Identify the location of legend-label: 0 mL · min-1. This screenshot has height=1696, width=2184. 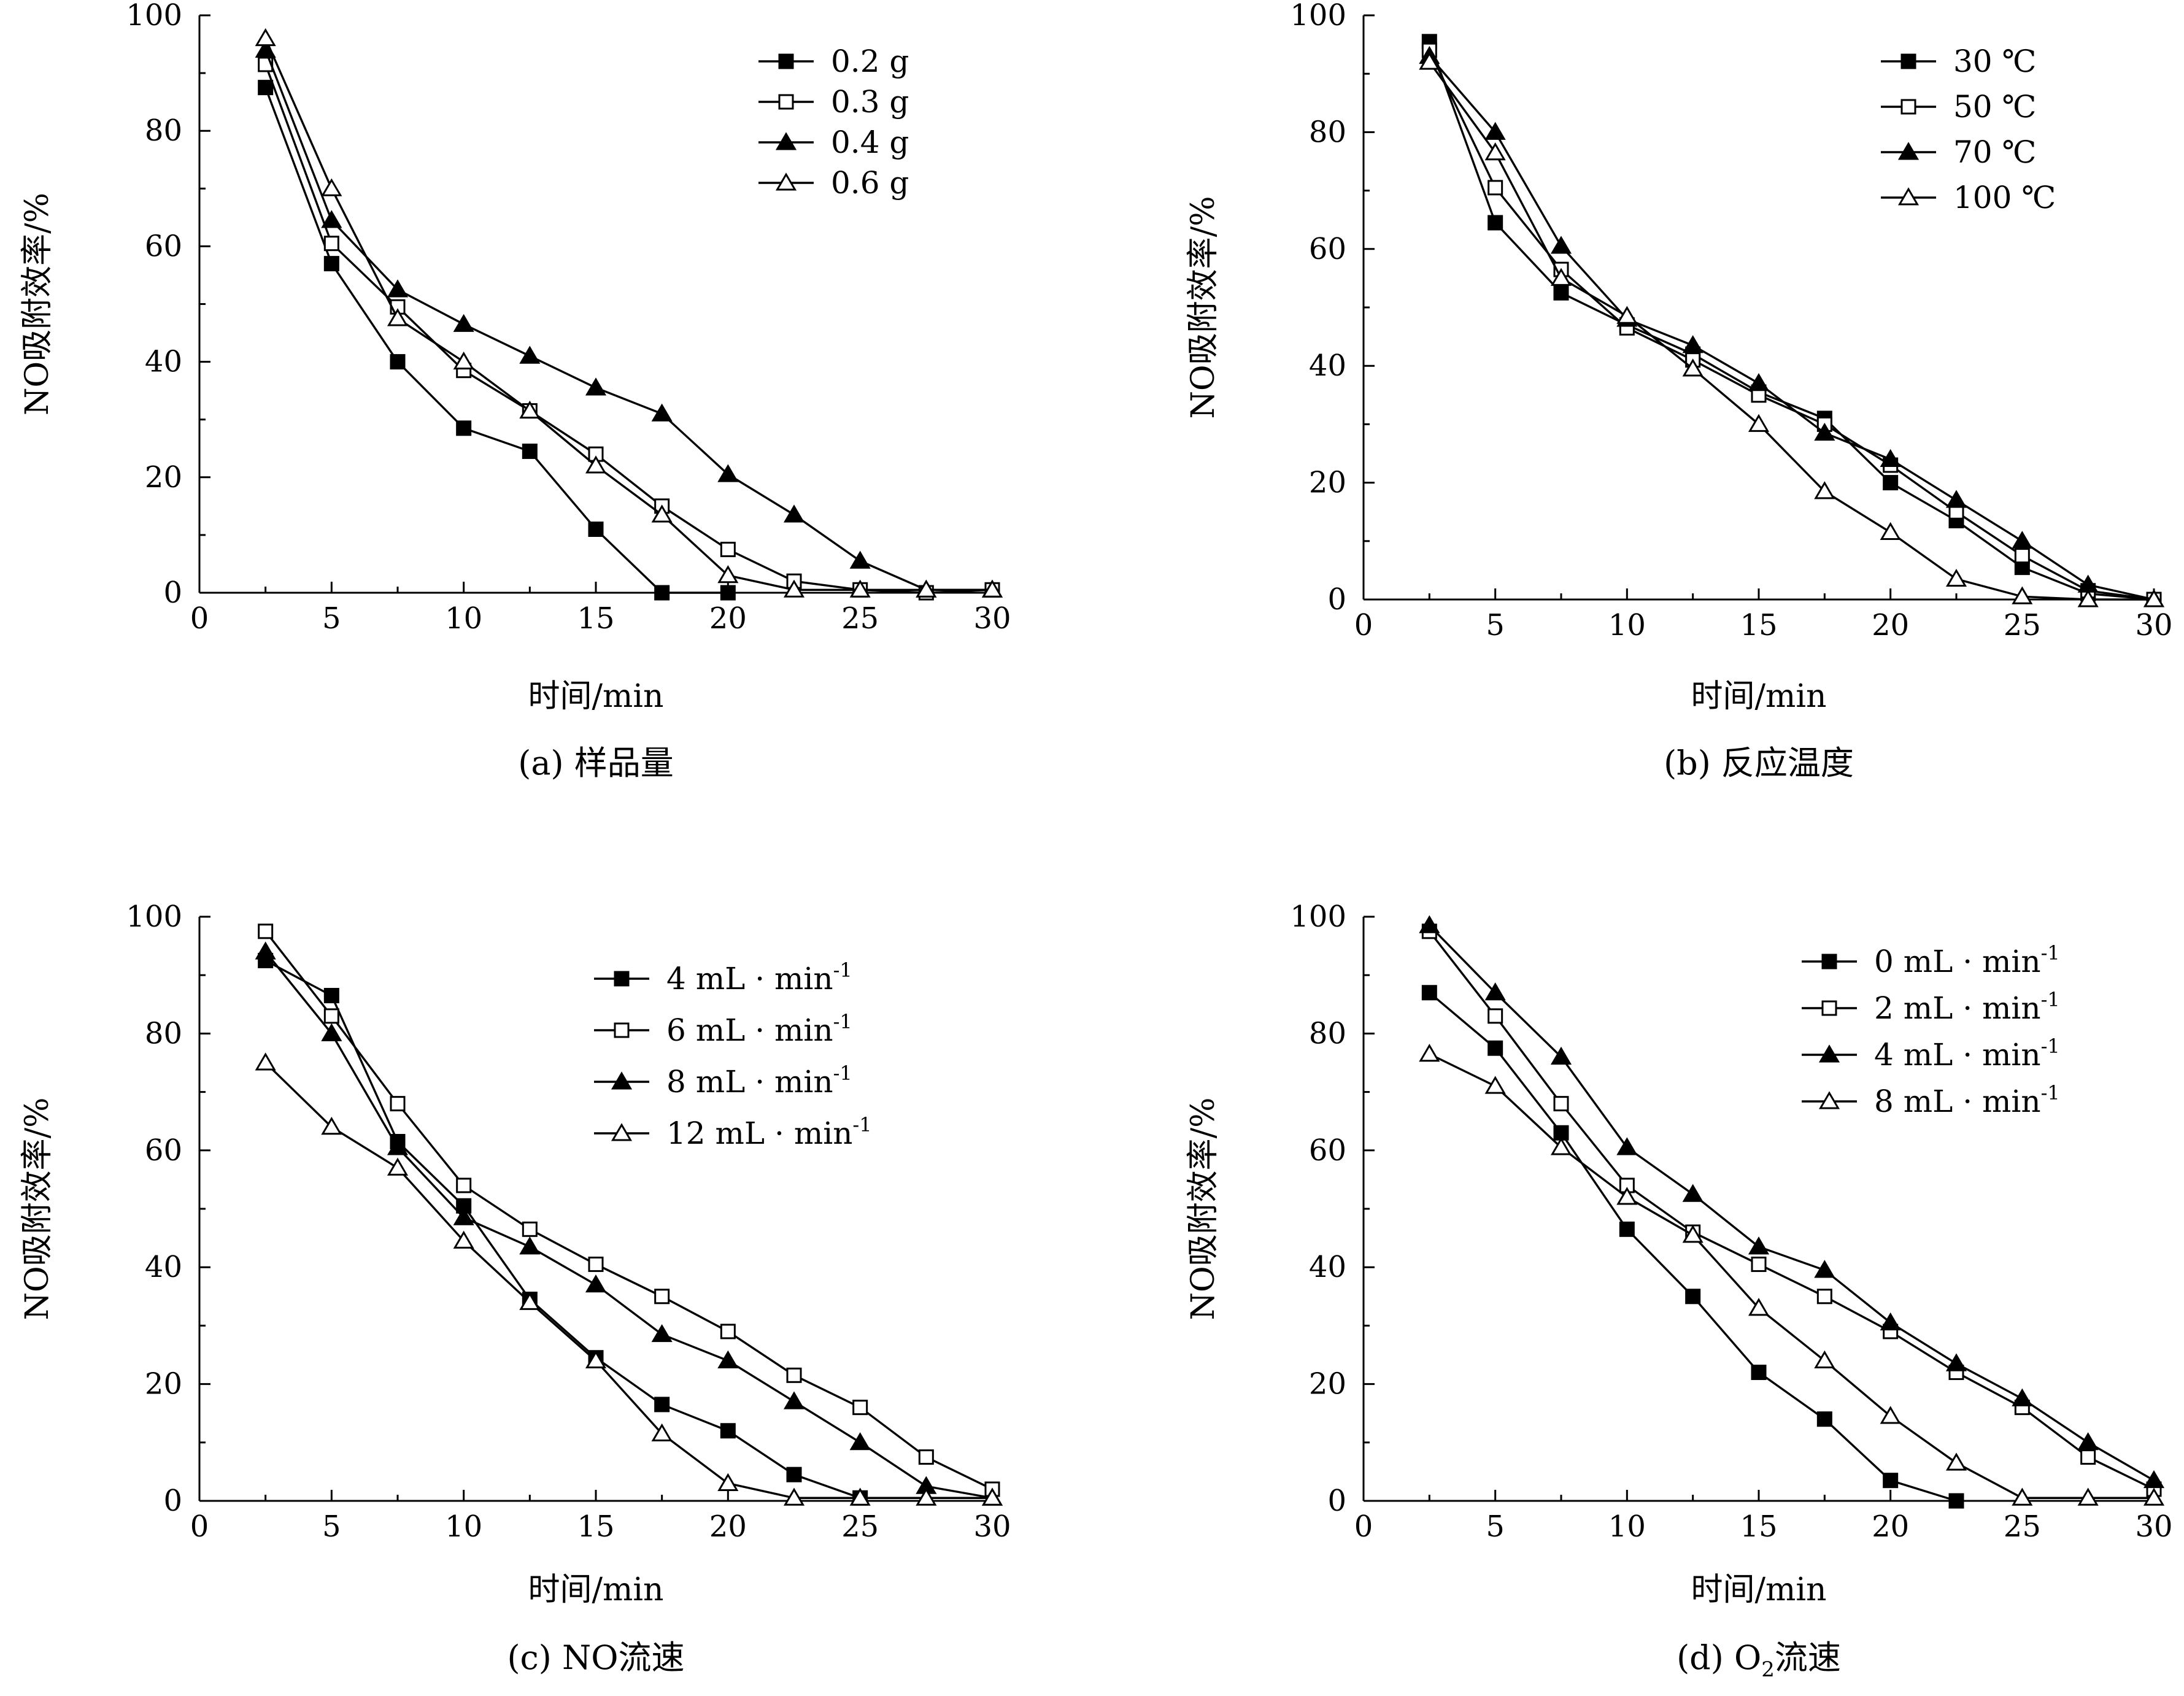
(1967, 960).